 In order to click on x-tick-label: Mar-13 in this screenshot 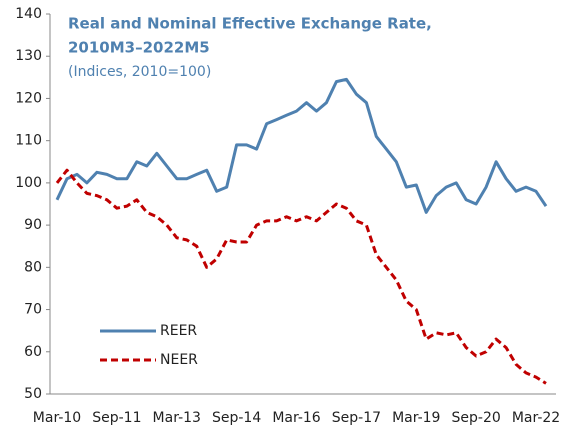, I will do `click(177, 418)`.